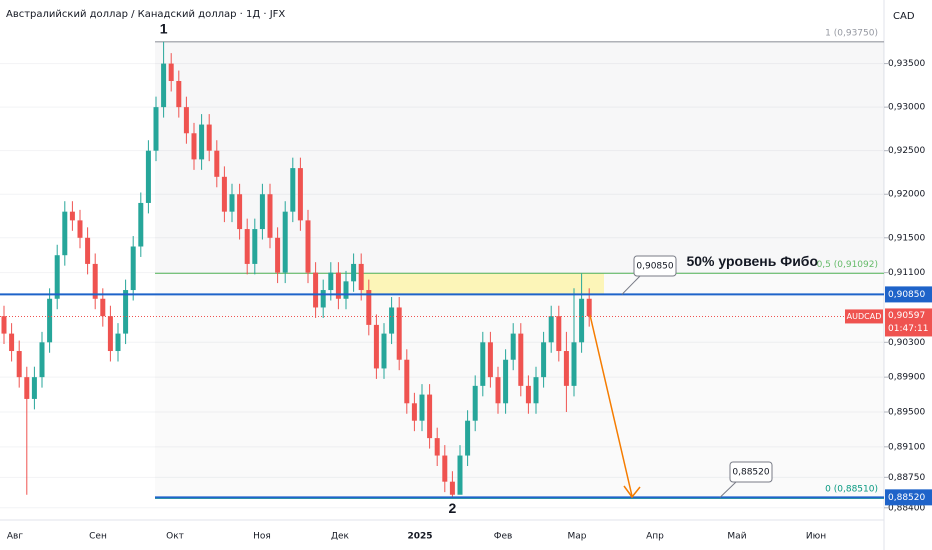 Image resolution: width=932 pixels, height=550 pixels. I want to click on fib-label: 0 (0,88510), so click(851, 490).